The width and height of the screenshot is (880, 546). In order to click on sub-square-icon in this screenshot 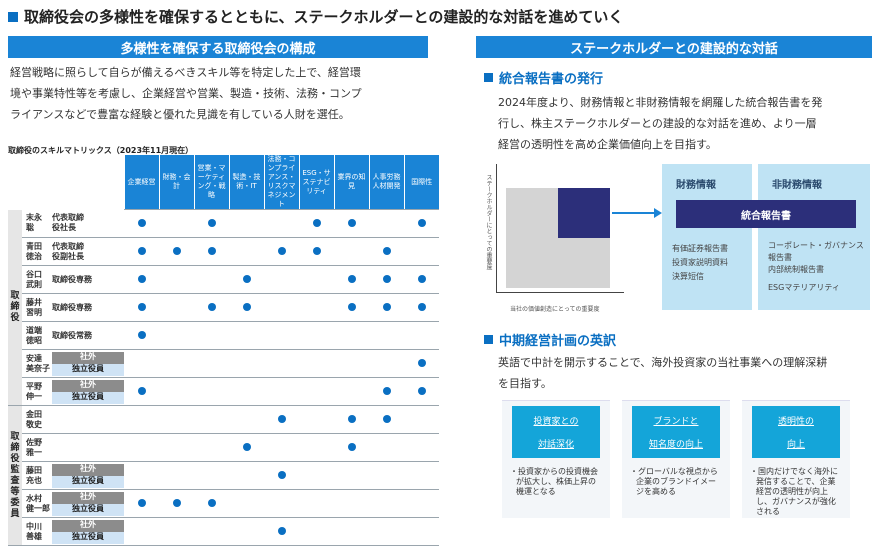, I will do `click(488, 339)`.